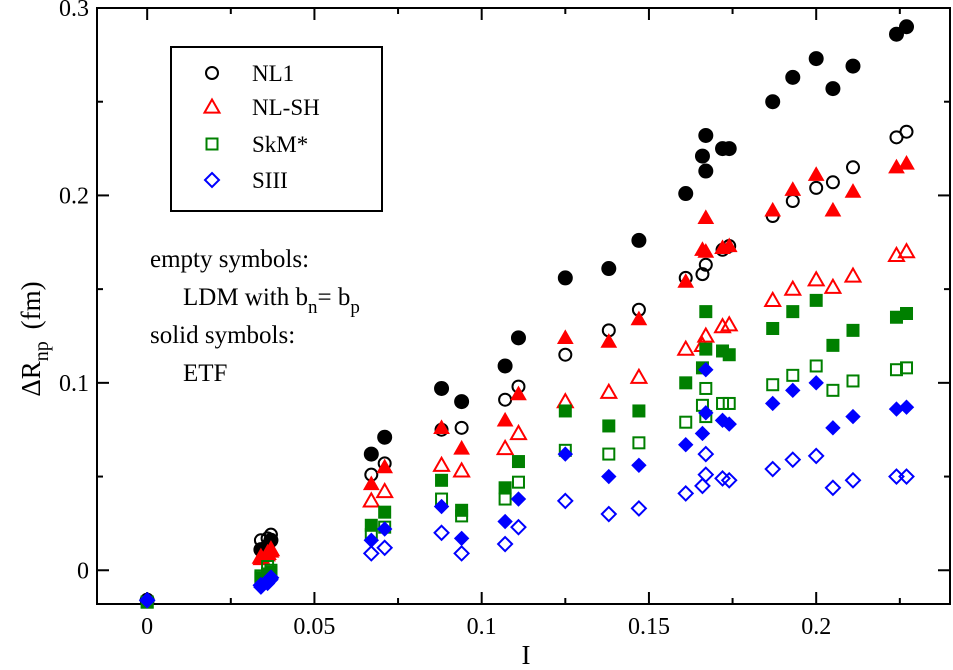 Image resolution: width=953 pixels, height=670 pixels. Describe the element at coordinates (74, 11) in the screenshot. I see `y-tick-label: 0.3` at that location.